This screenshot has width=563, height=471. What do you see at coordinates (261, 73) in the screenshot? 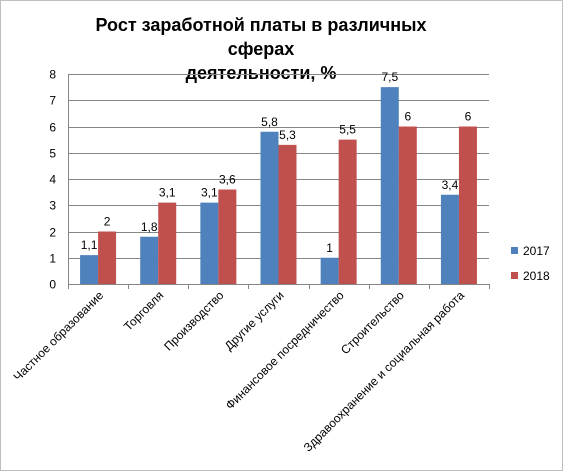
I see `chart-title-line-2: деятельности, %` at bounding box center [261, 73].